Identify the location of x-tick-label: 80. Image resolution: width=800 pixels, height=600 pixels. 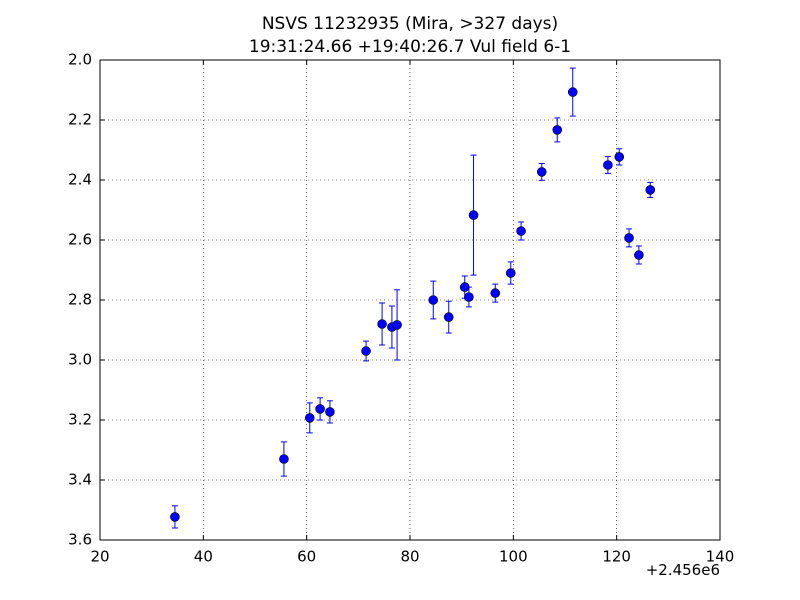
(409, 557).